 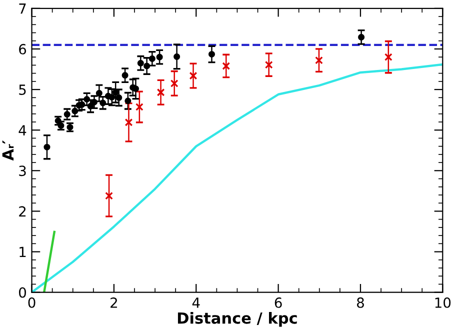 What do you see at coordinates (113, 302) in the screenshot?
I see `x-tick-label: 2` at bounding box center [113, 302].